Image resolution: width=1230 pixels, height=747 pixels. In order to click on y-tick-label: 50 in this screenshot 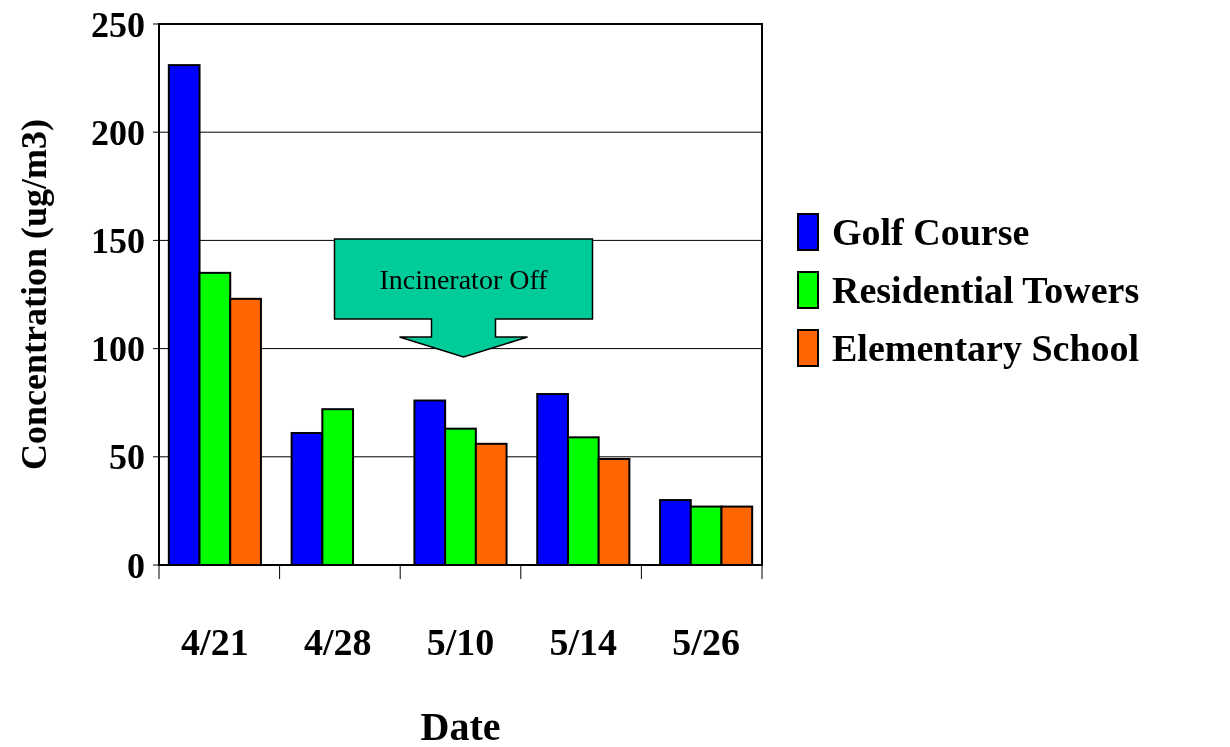, I will do `click(127, 457)`.